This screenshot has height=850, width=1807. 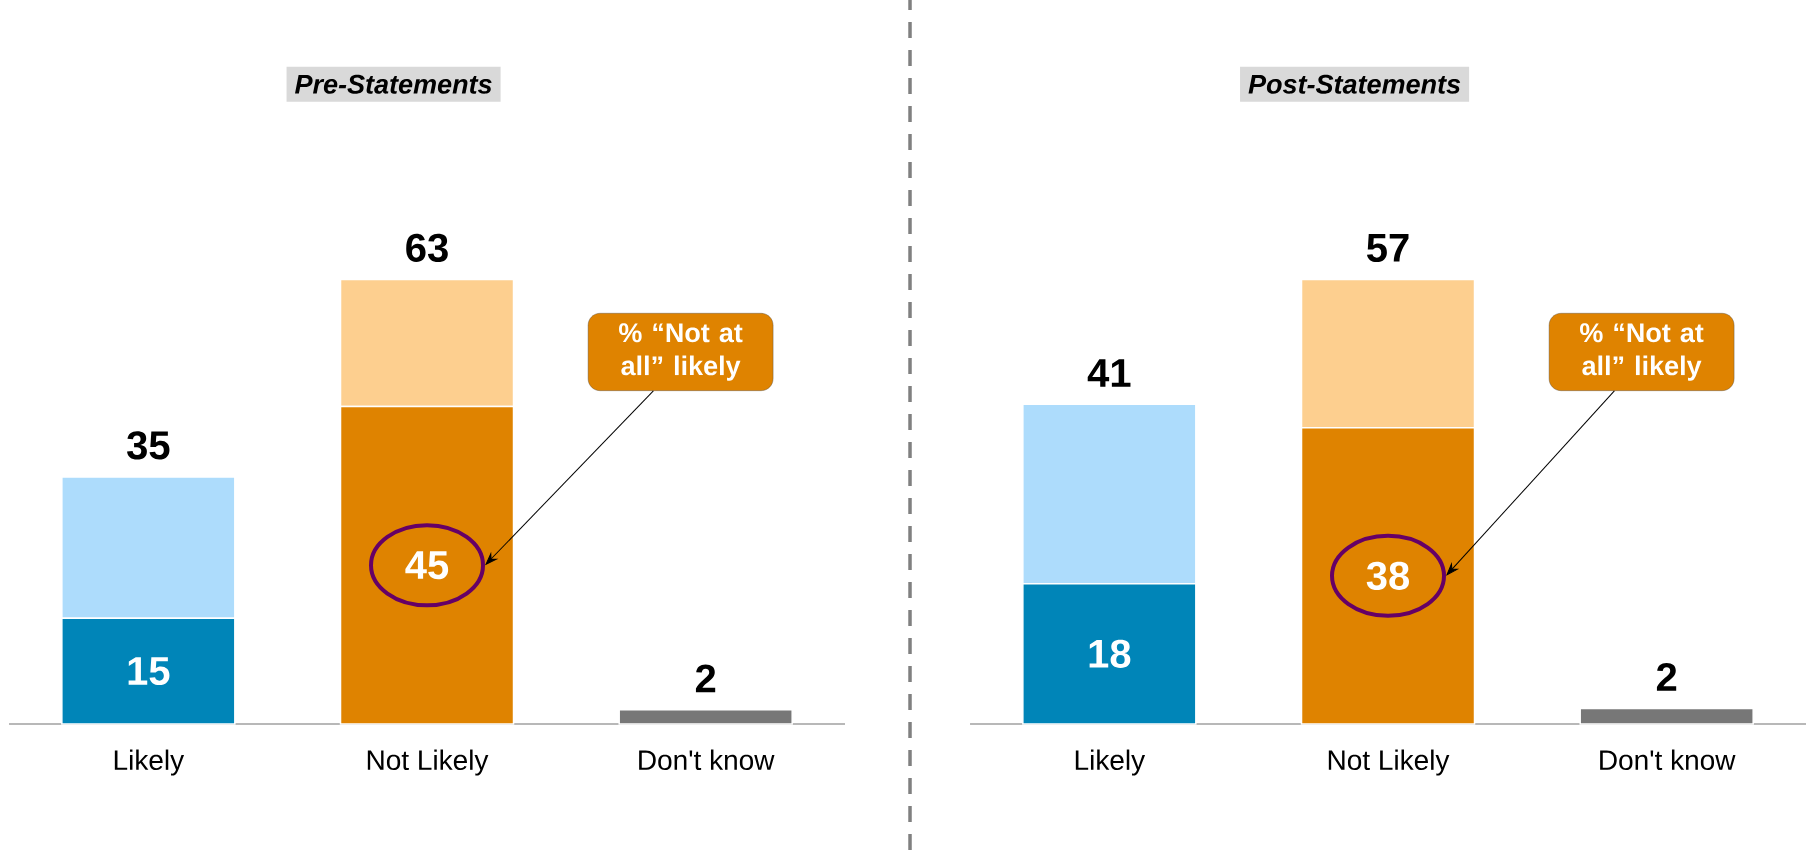 What do you see at coordinates (148, 445) in the screenshot?
I see `total-label: 35` at bounding box center [148, 445].